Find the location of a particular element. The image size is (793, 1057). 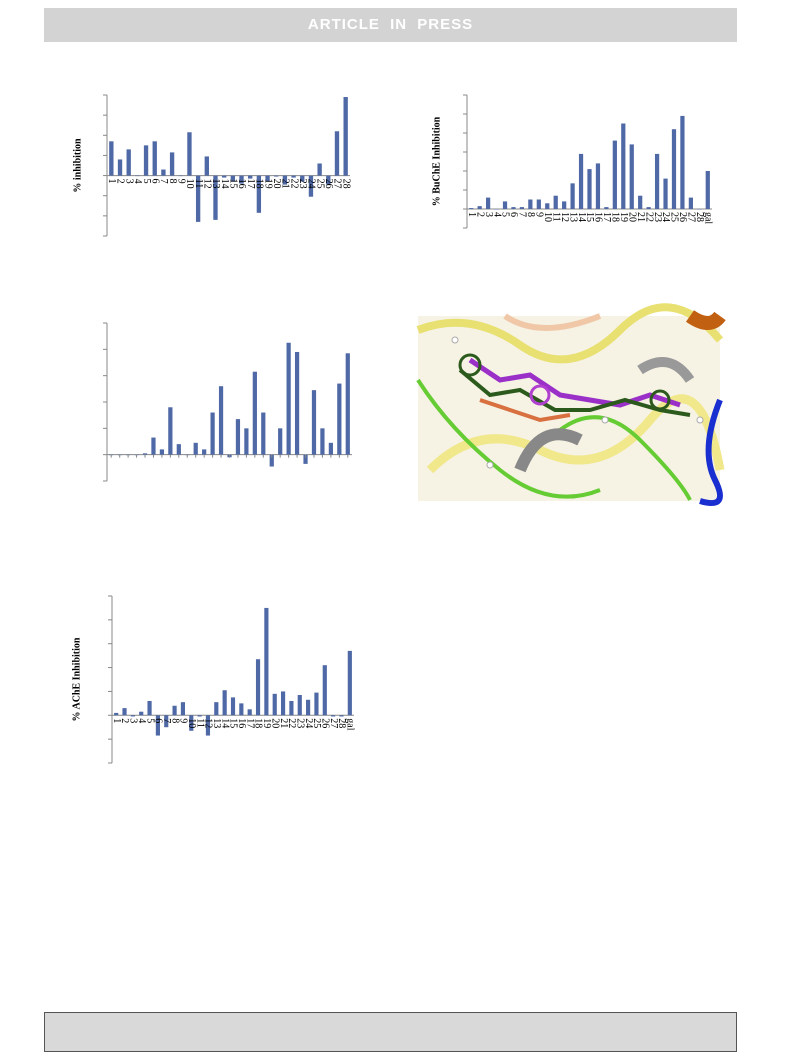

x-tick-label: 18 is located at coordinates (615, 217).